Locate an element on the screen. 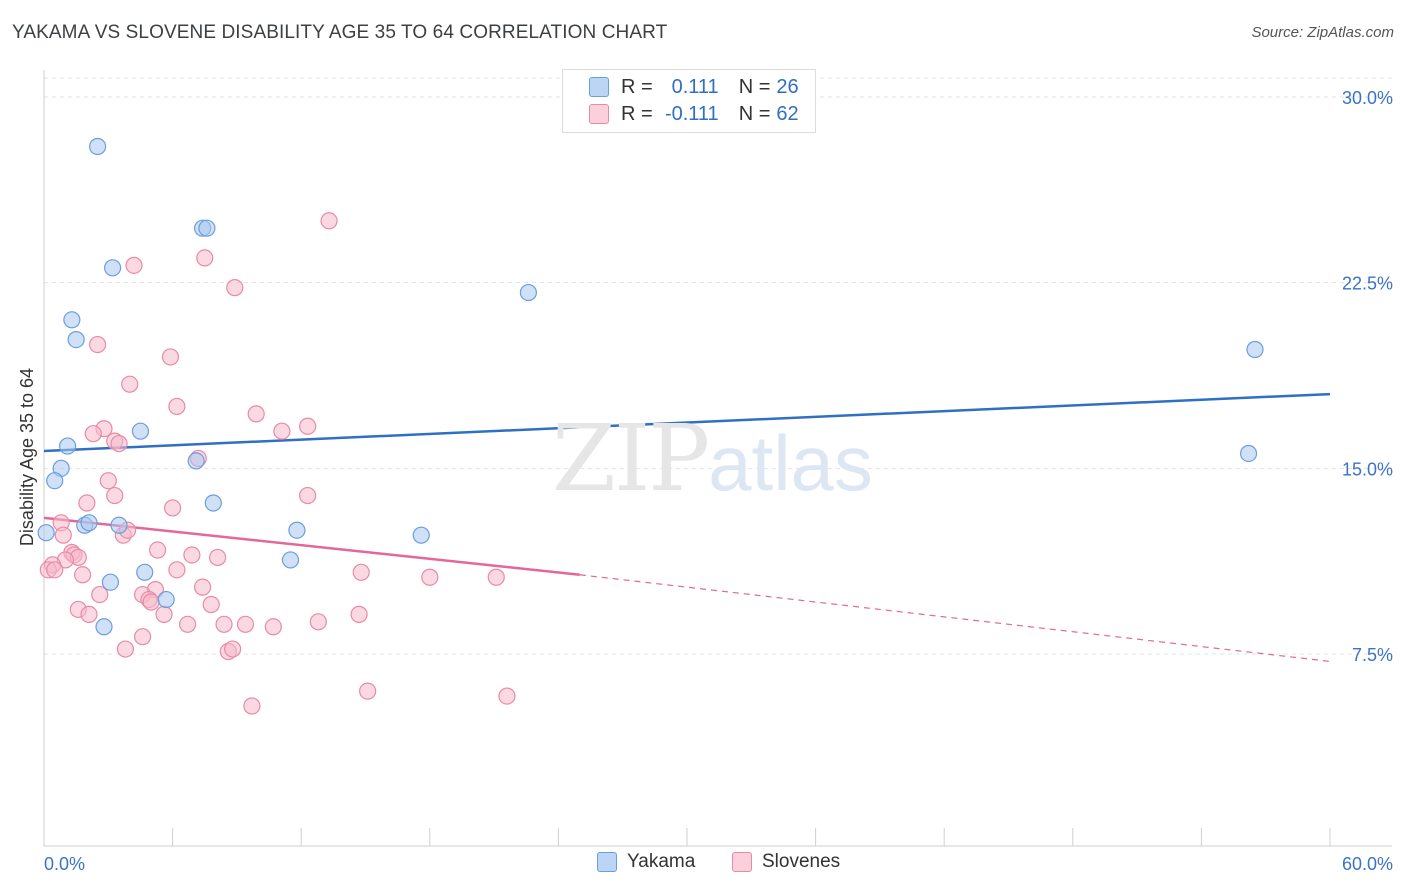 The image size is (1406, 892). legend-swatch-slovenes is located at coordinates (599, 114).